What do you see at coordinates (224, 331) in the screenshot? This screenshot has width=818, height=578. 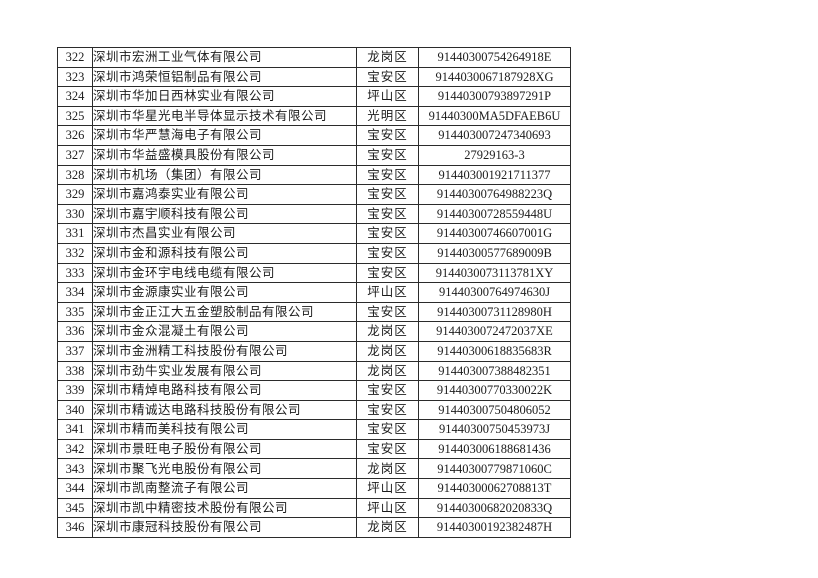 I see `cell-company: 深圳市金众混凝土有限公司` at bounding box center [224, 331].